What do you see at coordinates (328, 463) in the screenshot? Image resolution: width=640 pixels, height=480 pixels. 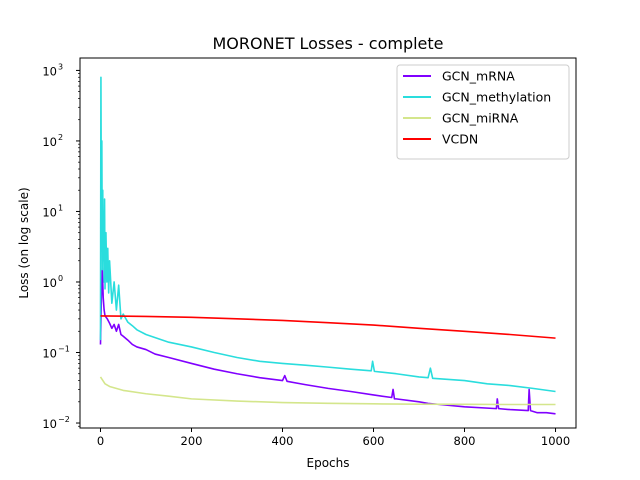 I see `x-axis-label: Epochs` at bounding box center [328, 463].